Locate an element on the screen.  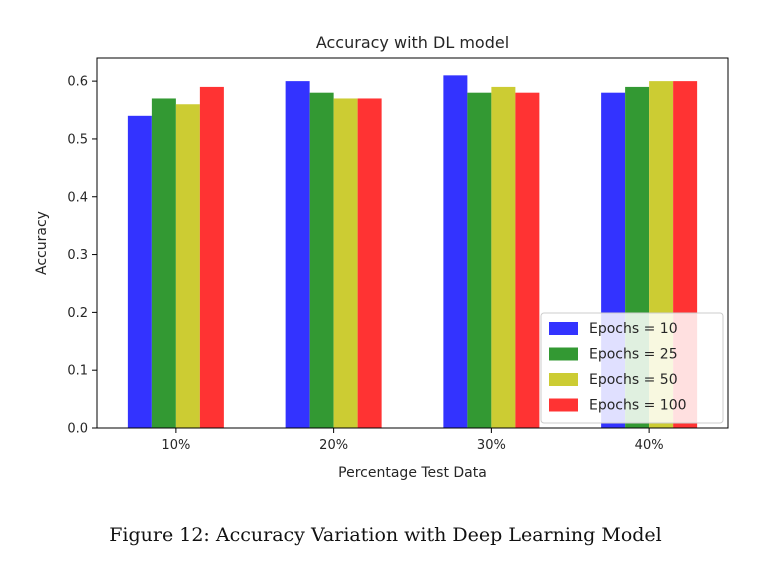
y-tick-label: 0.4 is located at coordinates (77, 197).